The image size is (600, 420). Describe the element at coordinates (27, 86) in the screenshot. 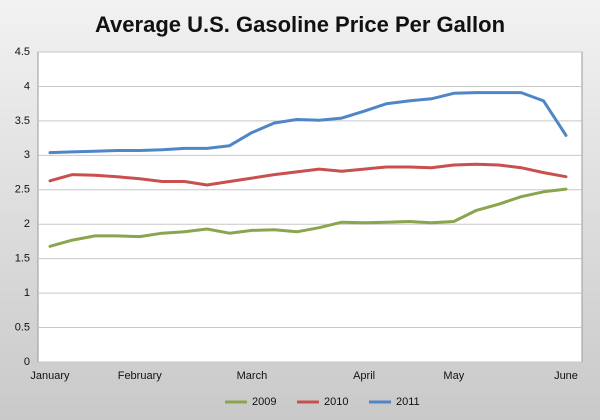

I see `y-tick-label: 4` at that location.